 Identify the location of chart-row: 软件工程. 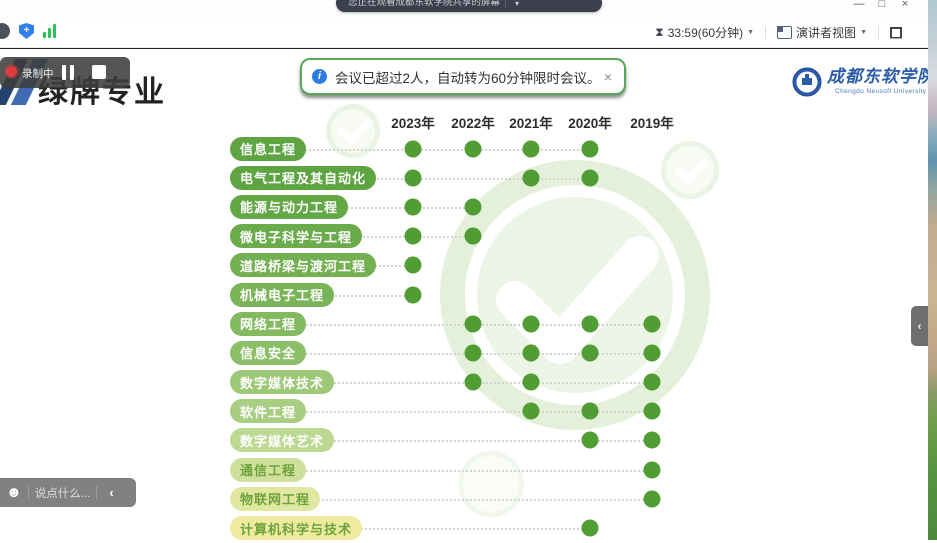
(455, 411).